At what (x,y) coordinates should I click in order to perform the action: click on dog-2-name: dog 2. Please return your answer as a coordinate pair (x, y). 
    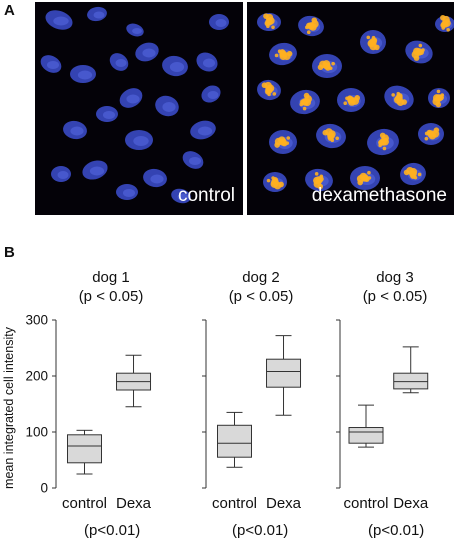
    Looking at the image, I should click on (261, 277).